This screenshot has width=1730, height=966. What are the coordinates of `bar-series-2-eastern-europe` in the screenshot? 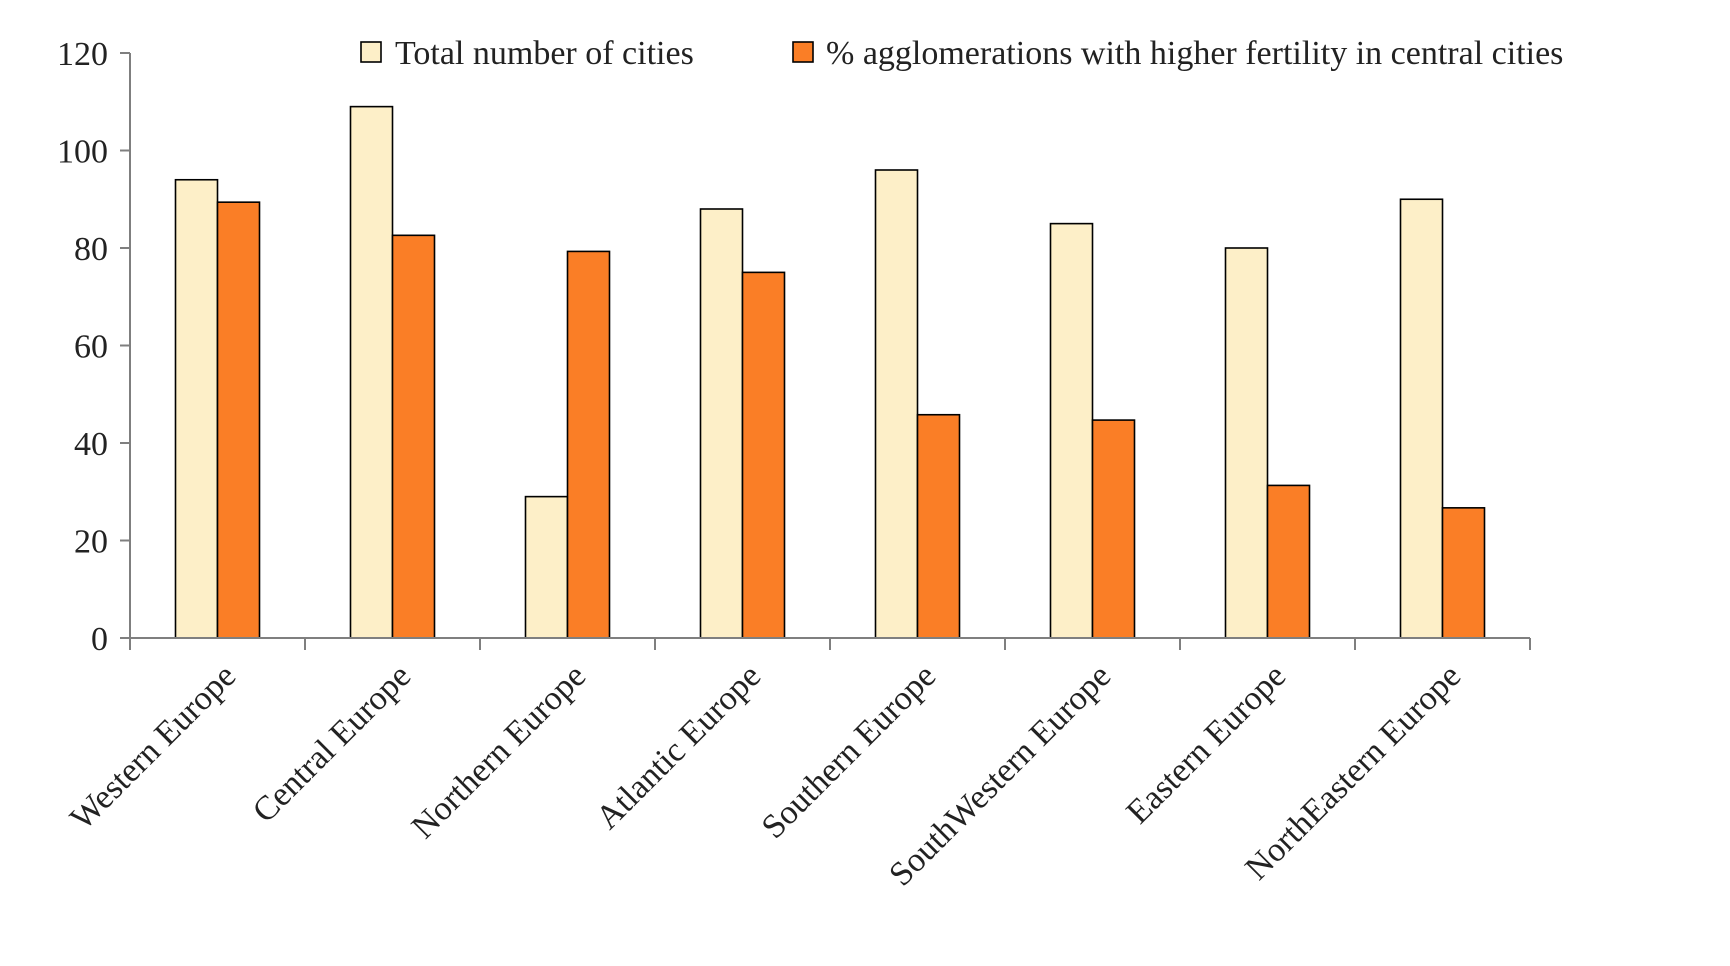 It's located at (1288, 561).